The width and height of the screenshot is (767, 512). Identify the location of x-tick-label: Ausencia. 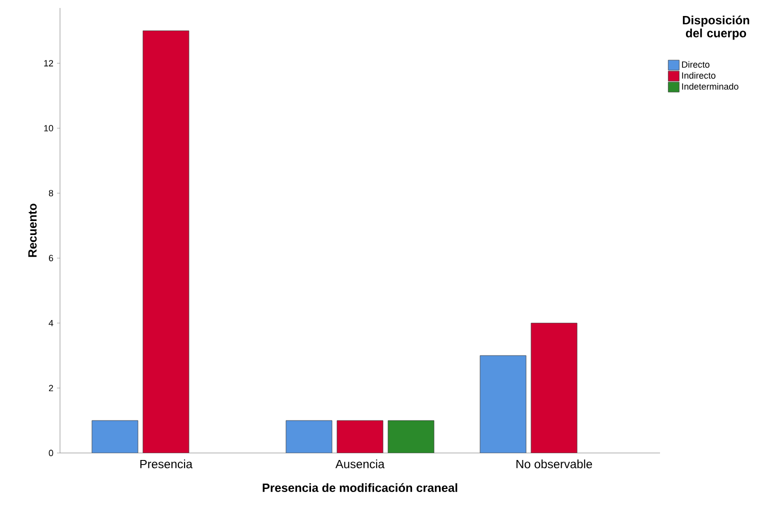
(360, 464).